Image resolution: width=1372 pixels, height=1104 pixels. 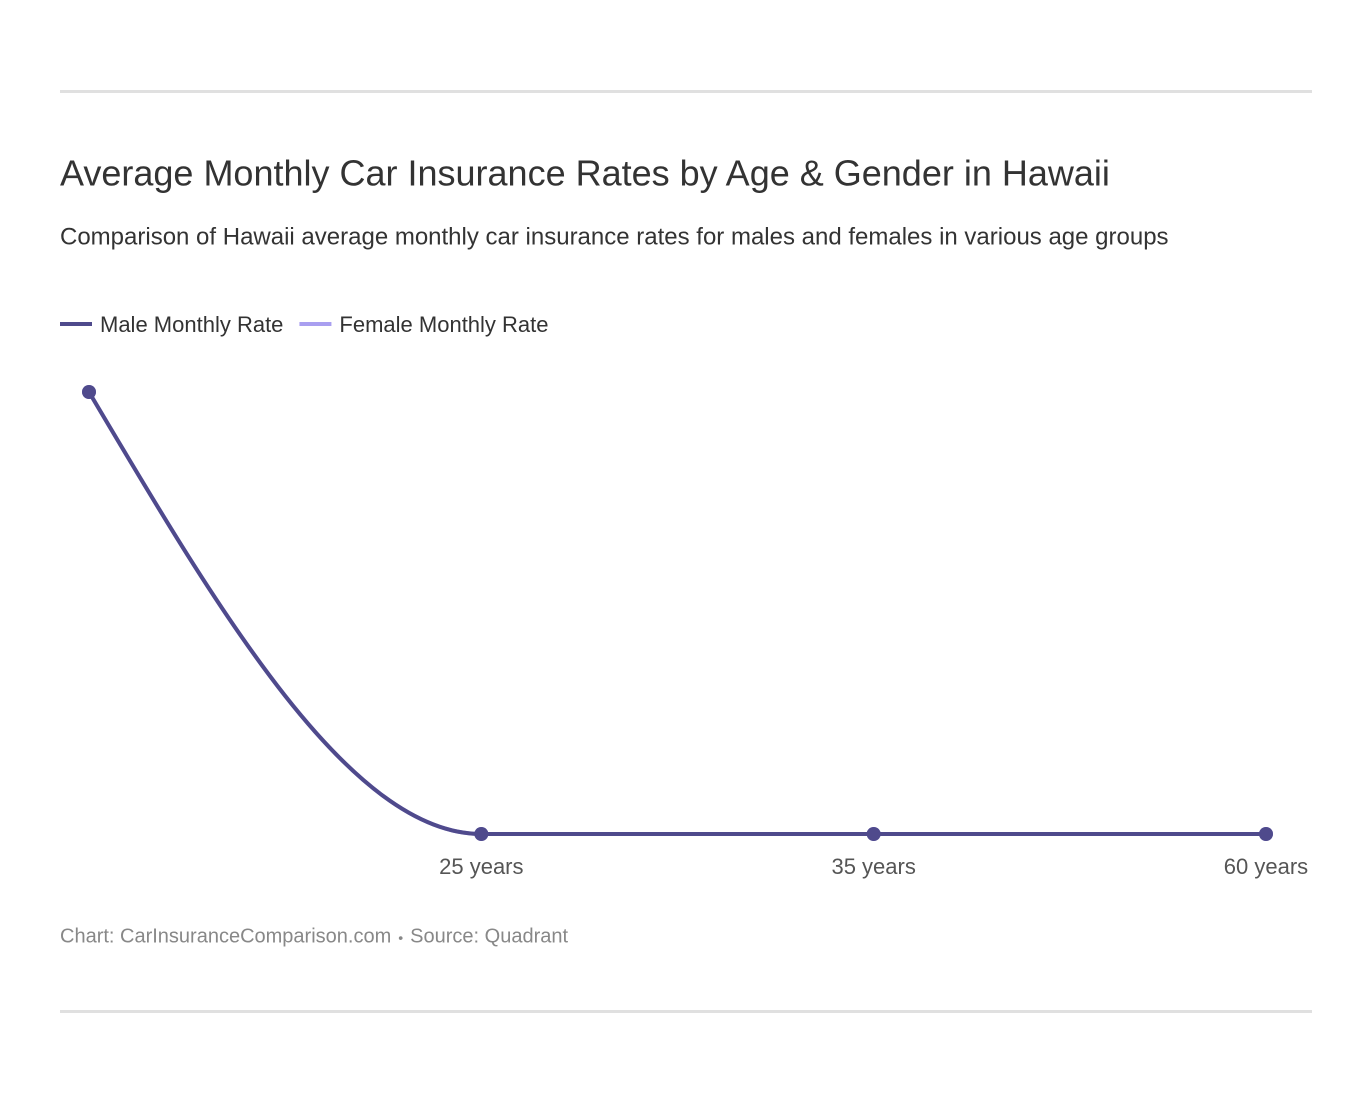 What do you see at coordinates (304, 324) in the screenshot?
I see `legend: Male Monthly Rate Female Monthly Rate` at bounding box center [304, 324].